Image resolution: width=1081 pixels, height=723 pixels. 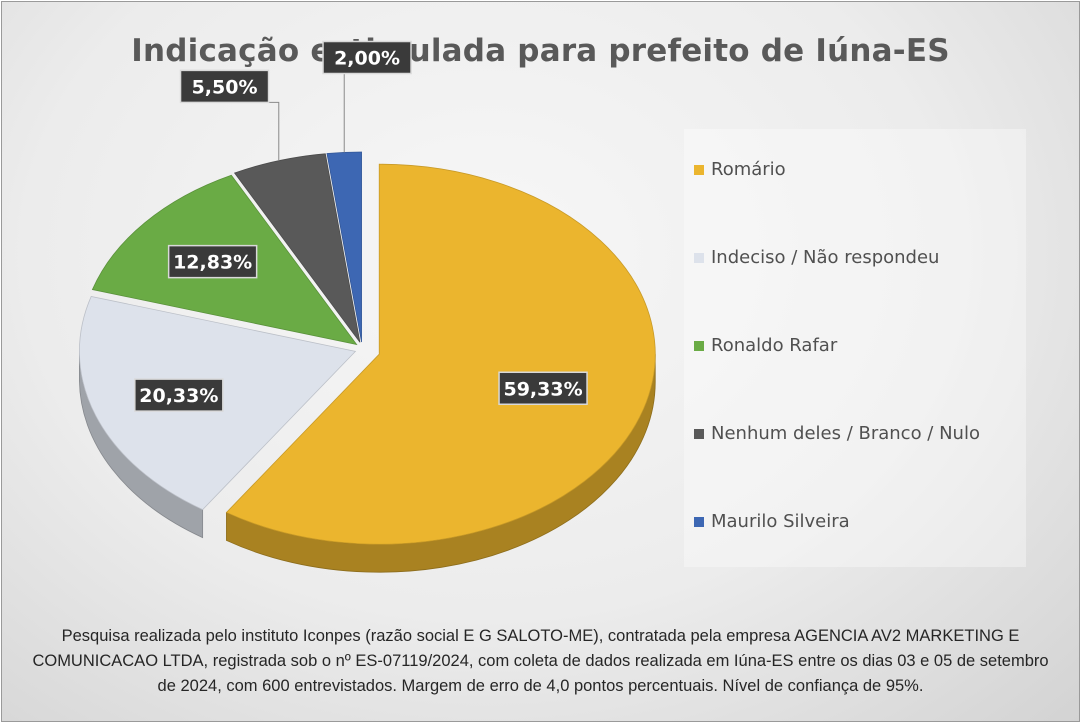 I want to click on data-label-text: 2,00%, so click(x=367, y=59).